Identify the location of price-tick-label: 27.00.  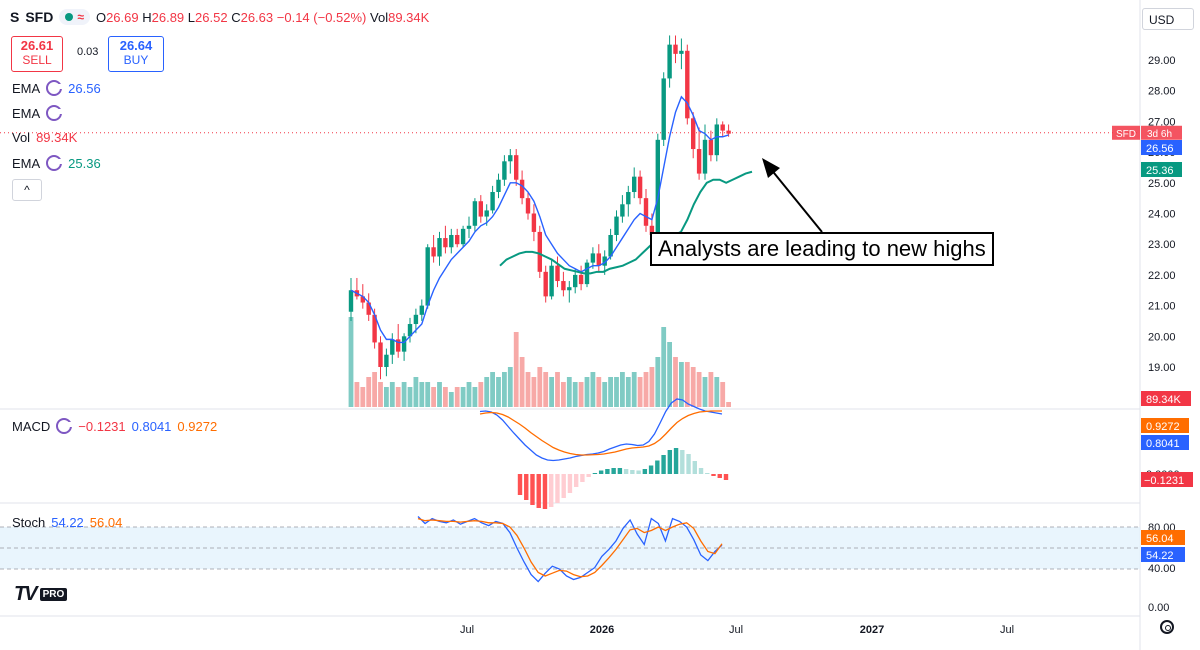
(1162, 122).